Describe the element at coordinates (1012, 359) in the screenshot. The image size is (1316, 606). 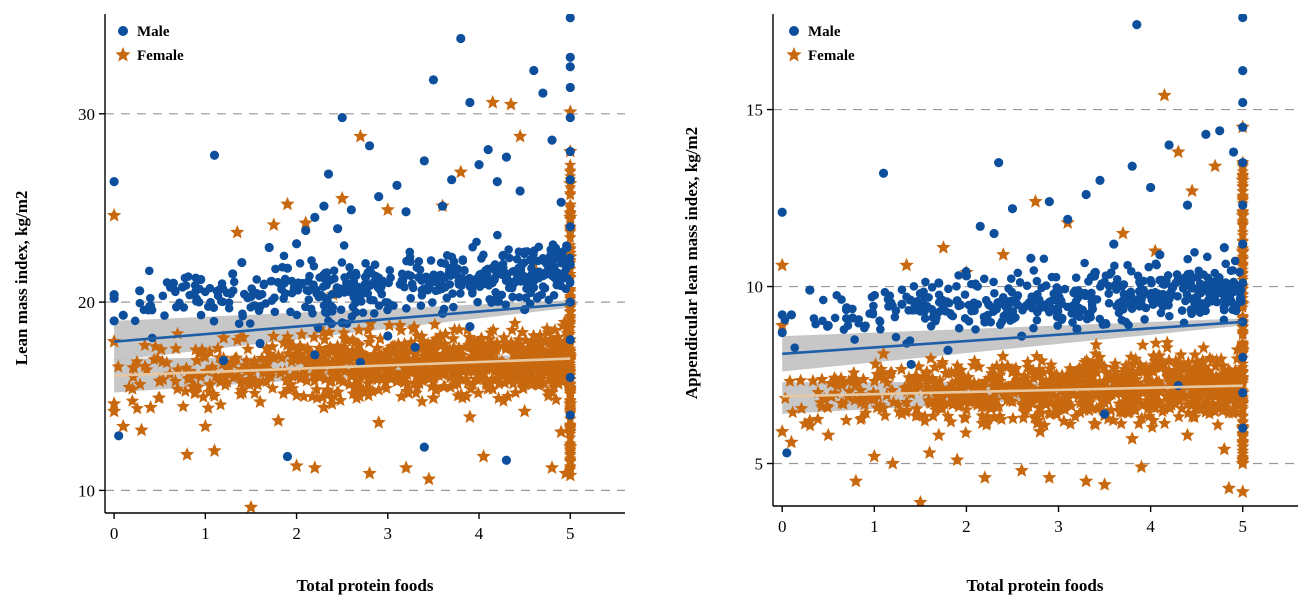
I see `fit-lines` at that location.